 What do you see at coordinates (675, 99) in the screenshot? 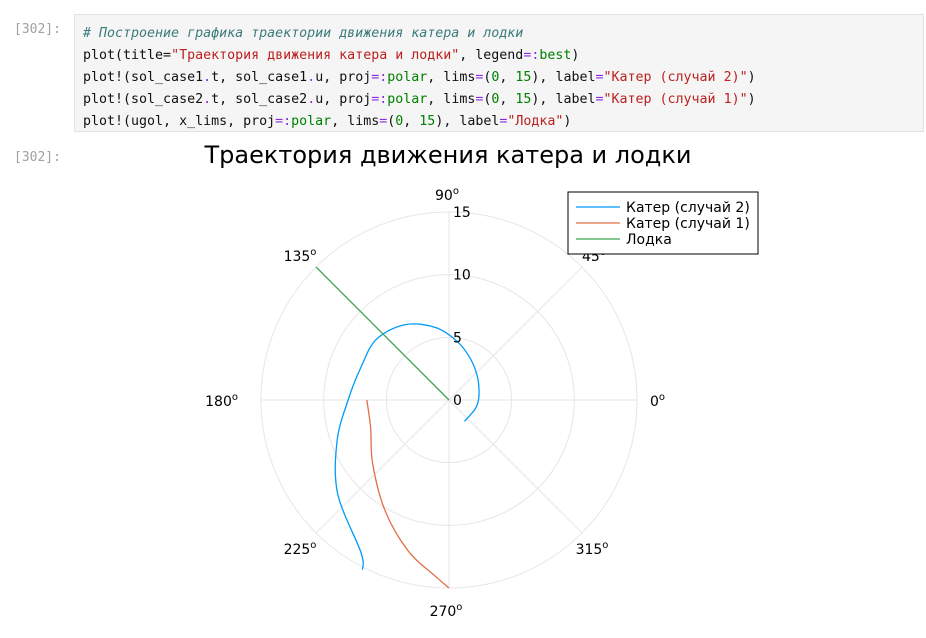
I see `code-token: "Катер (случай 1)"` at bounding box center [675, 99].